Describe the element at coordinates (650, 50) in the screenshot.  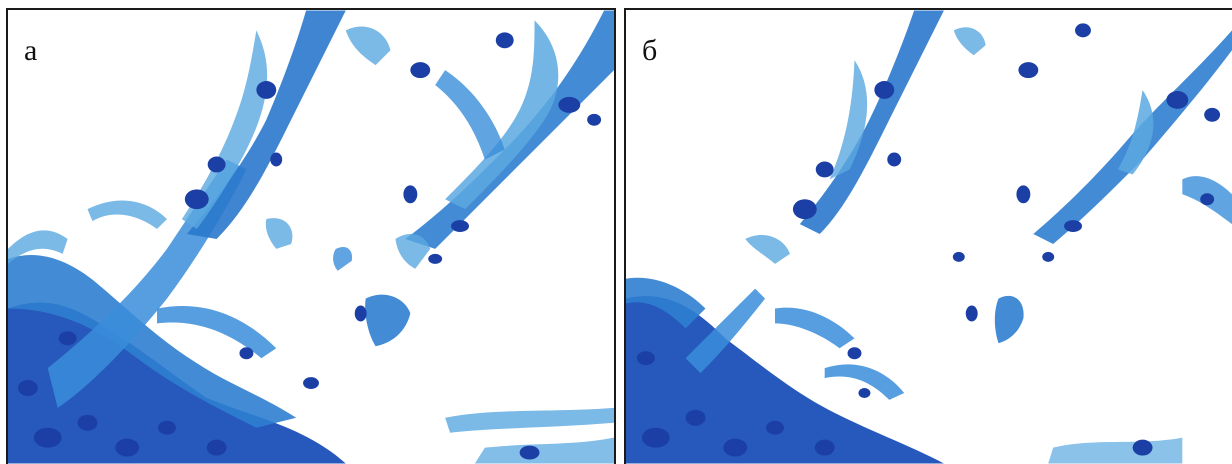
I see `panel-label-b: б` at that location.